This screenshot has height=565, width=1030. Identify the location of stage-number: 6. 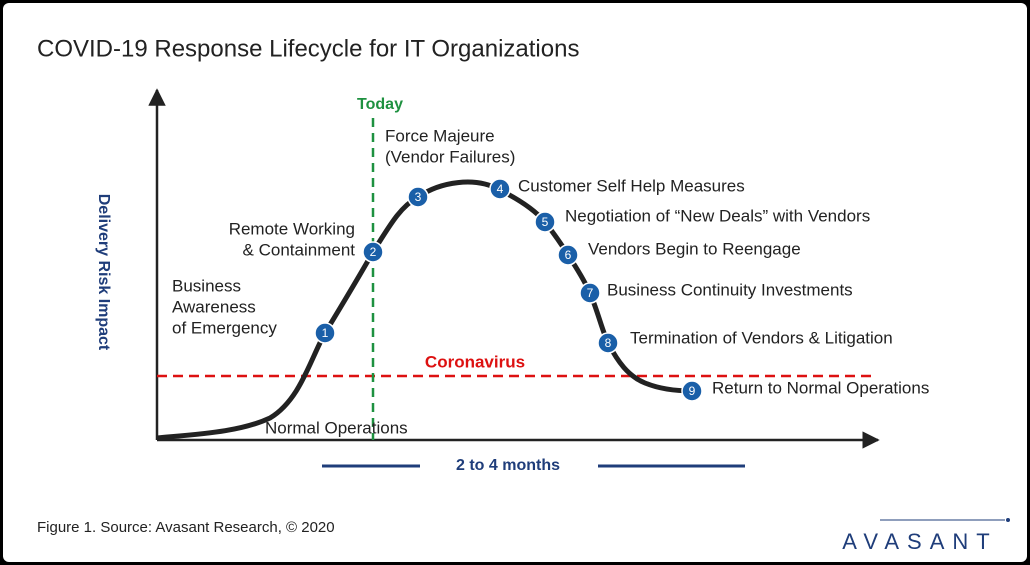
(568, 255).